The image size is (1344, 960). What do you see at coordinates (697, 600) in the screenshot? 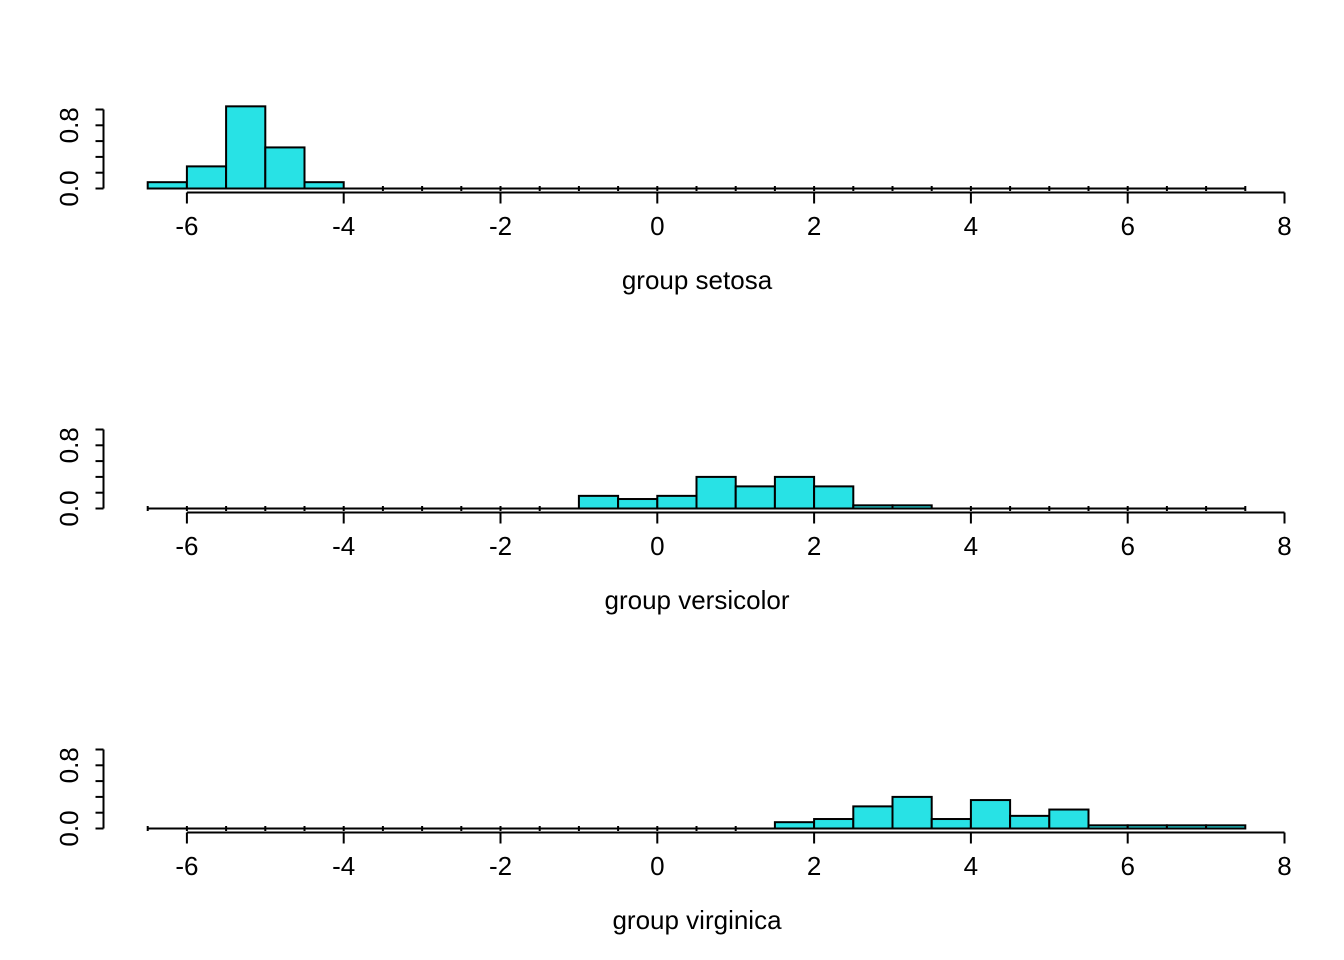
I see `group-label: group versicolor` at bounding box center [697, 600].